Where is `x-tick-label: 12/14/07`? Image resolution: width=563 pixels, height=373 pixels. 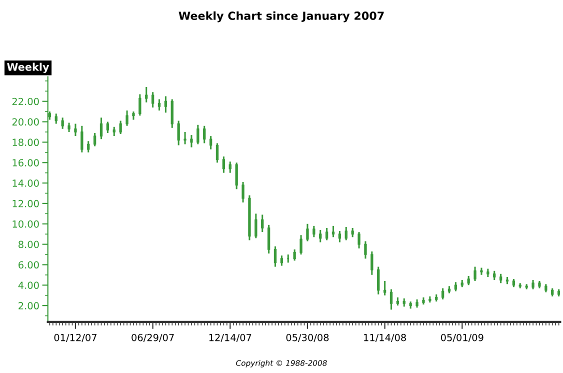 x-tick-label: 12/14/07 is located at coordinates (230, 338).